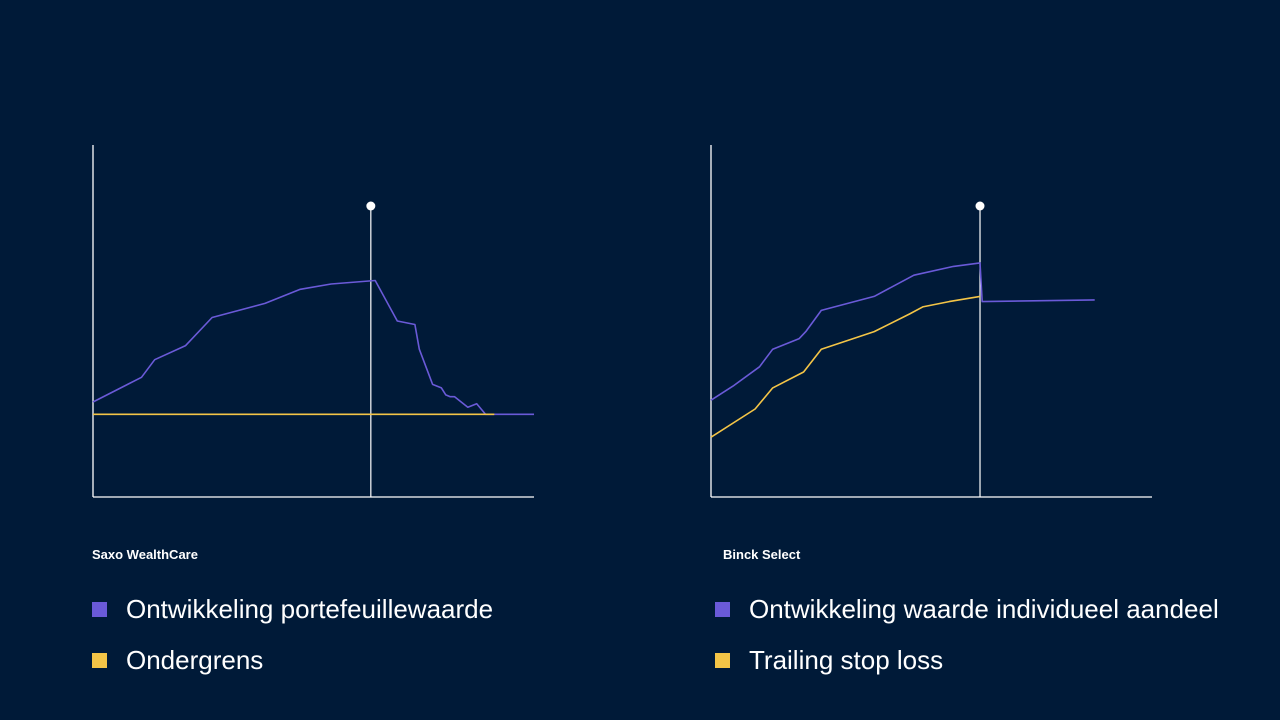  What do you see at coordinates (310, 609) in the screenshot?
I see `legend-label: Ontwikkeling portefeuillewaarde` at bounding box center [310, 609].